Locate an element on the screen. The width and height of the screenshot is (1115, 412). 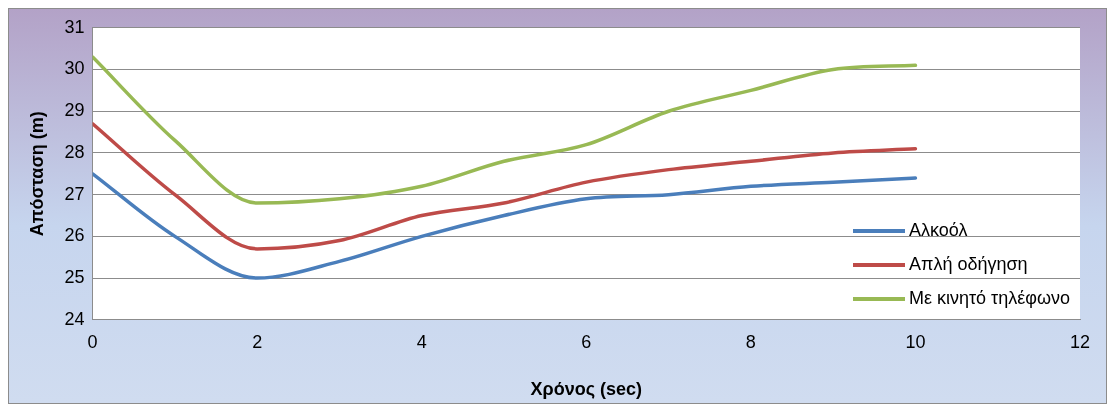
x-tick-label: 4 is located at coordinates (421, 341).